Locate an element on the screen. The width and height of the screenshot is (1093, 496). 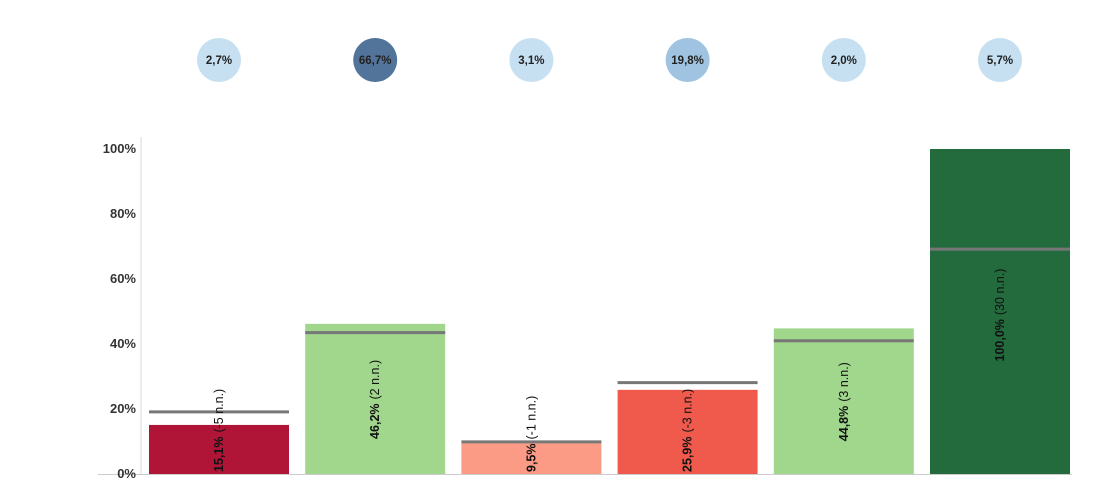
share-bubble-label: 66,7% is located at coordinates (375, 61).